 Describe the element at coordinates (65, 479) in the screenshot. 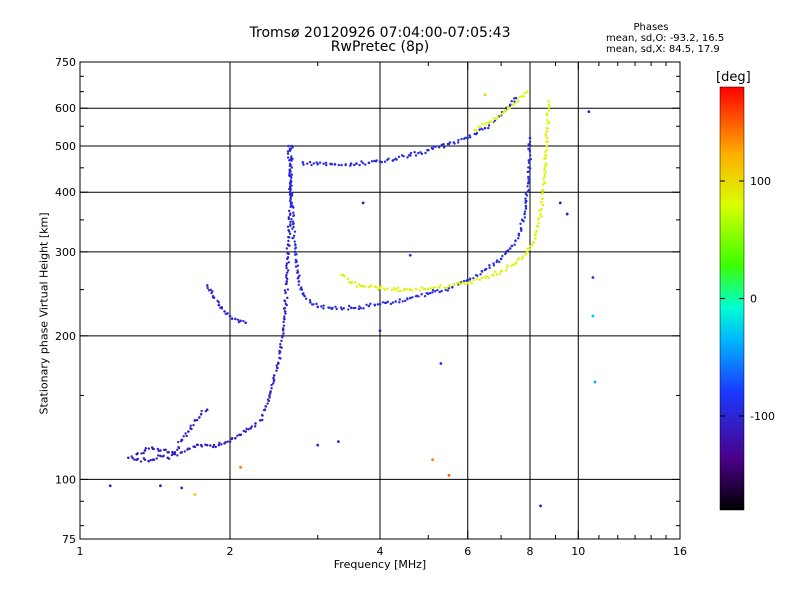

I see `y-tick-label: 100` at that location.